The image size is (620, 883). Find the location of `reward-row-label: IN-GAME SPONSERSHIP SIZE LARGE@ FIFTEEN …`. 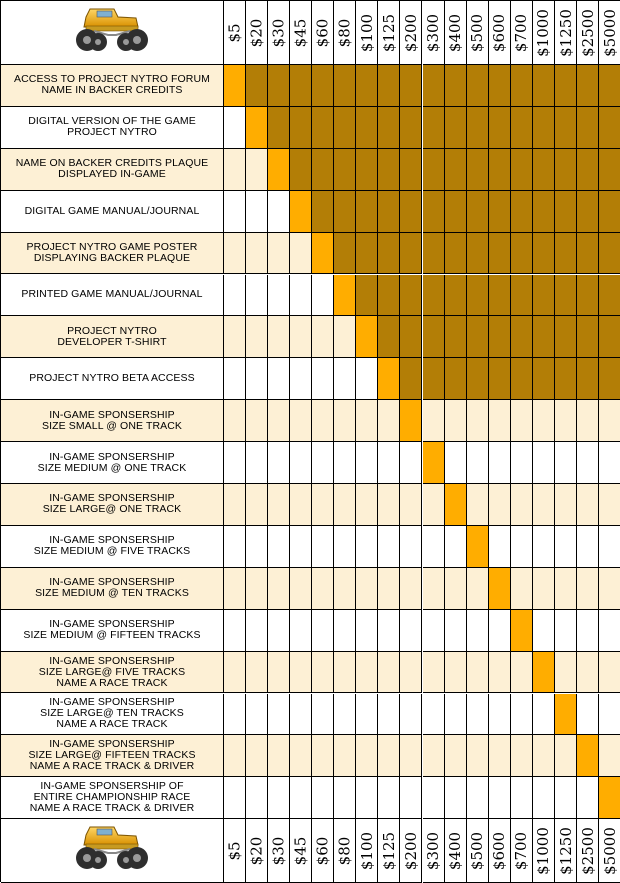

reward-row-label: IN-GAME SPONSERSHIP SIZE LARGE@ FIFTEEN … is located at coordinates (112, 756).